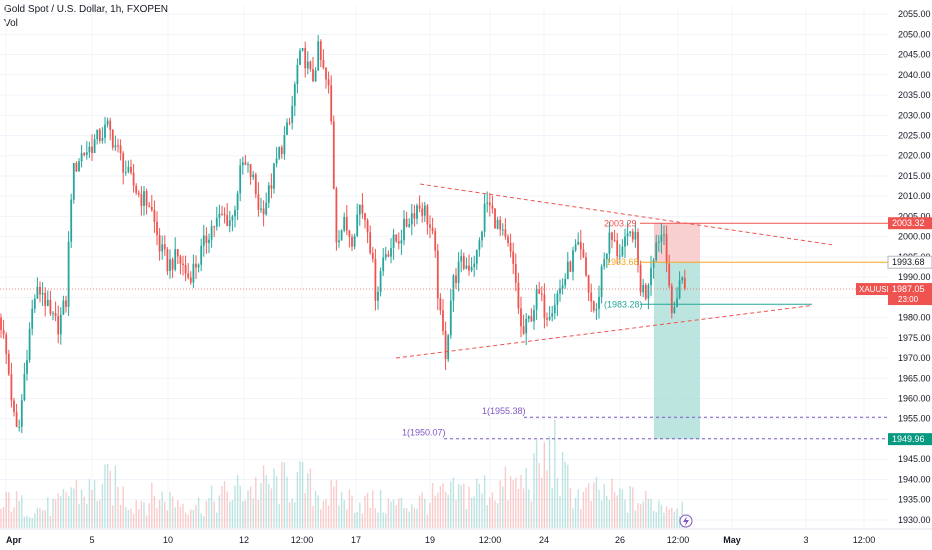 This screenshot has height=550, width=932. I want to click on annotation-stop: 2003.29, so click(620, 223).